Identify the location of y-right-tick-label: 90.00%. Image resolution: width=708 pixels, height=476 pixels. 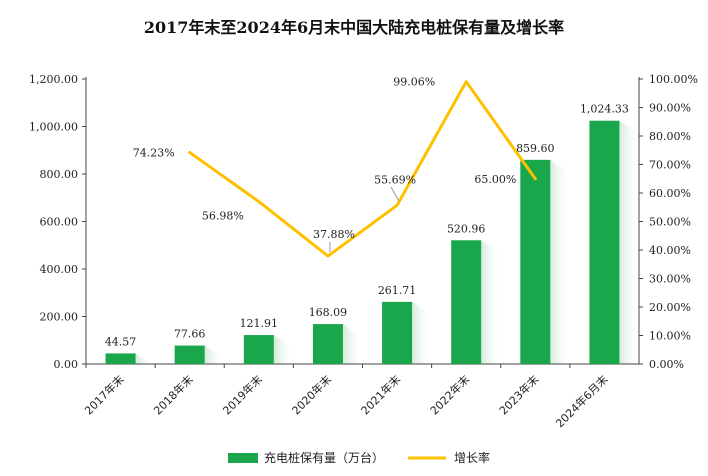
(670, 108).